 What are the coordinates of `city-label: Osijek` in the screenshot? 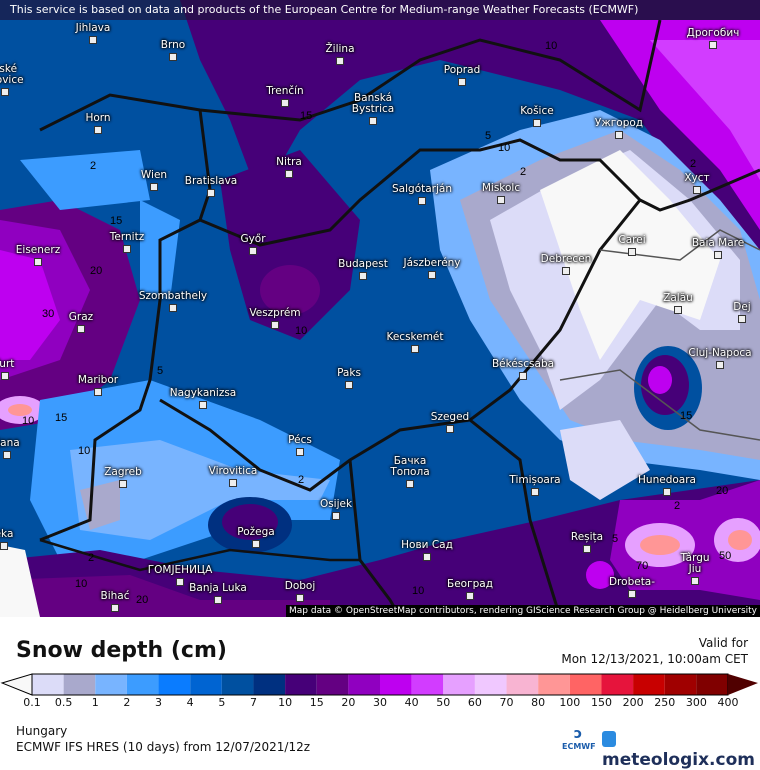 It's located at (336, 504).